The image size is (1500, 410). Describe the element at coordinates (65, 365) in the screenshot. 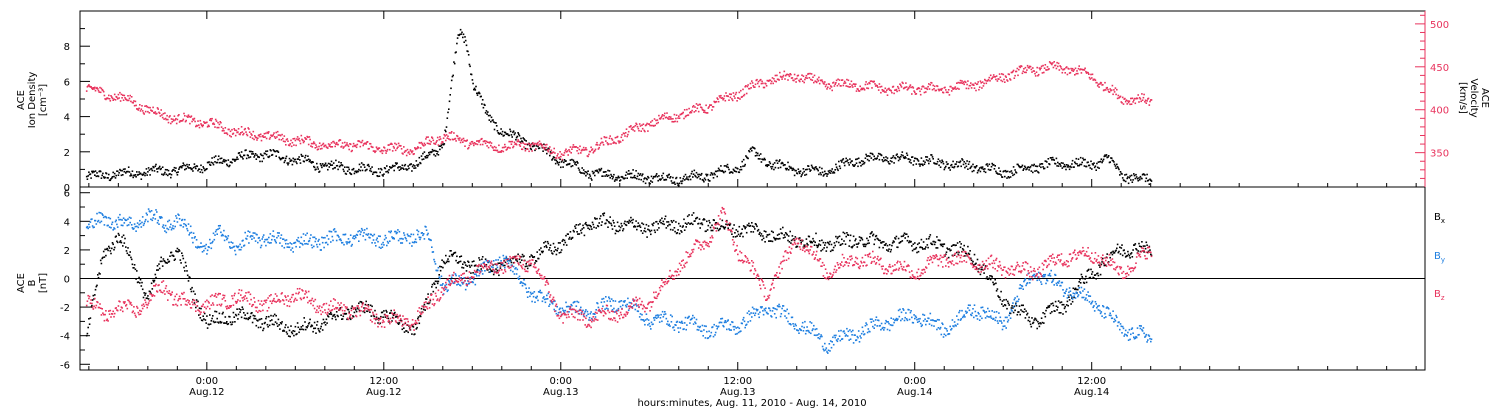

I see `b-tick-label: -6` at that location.